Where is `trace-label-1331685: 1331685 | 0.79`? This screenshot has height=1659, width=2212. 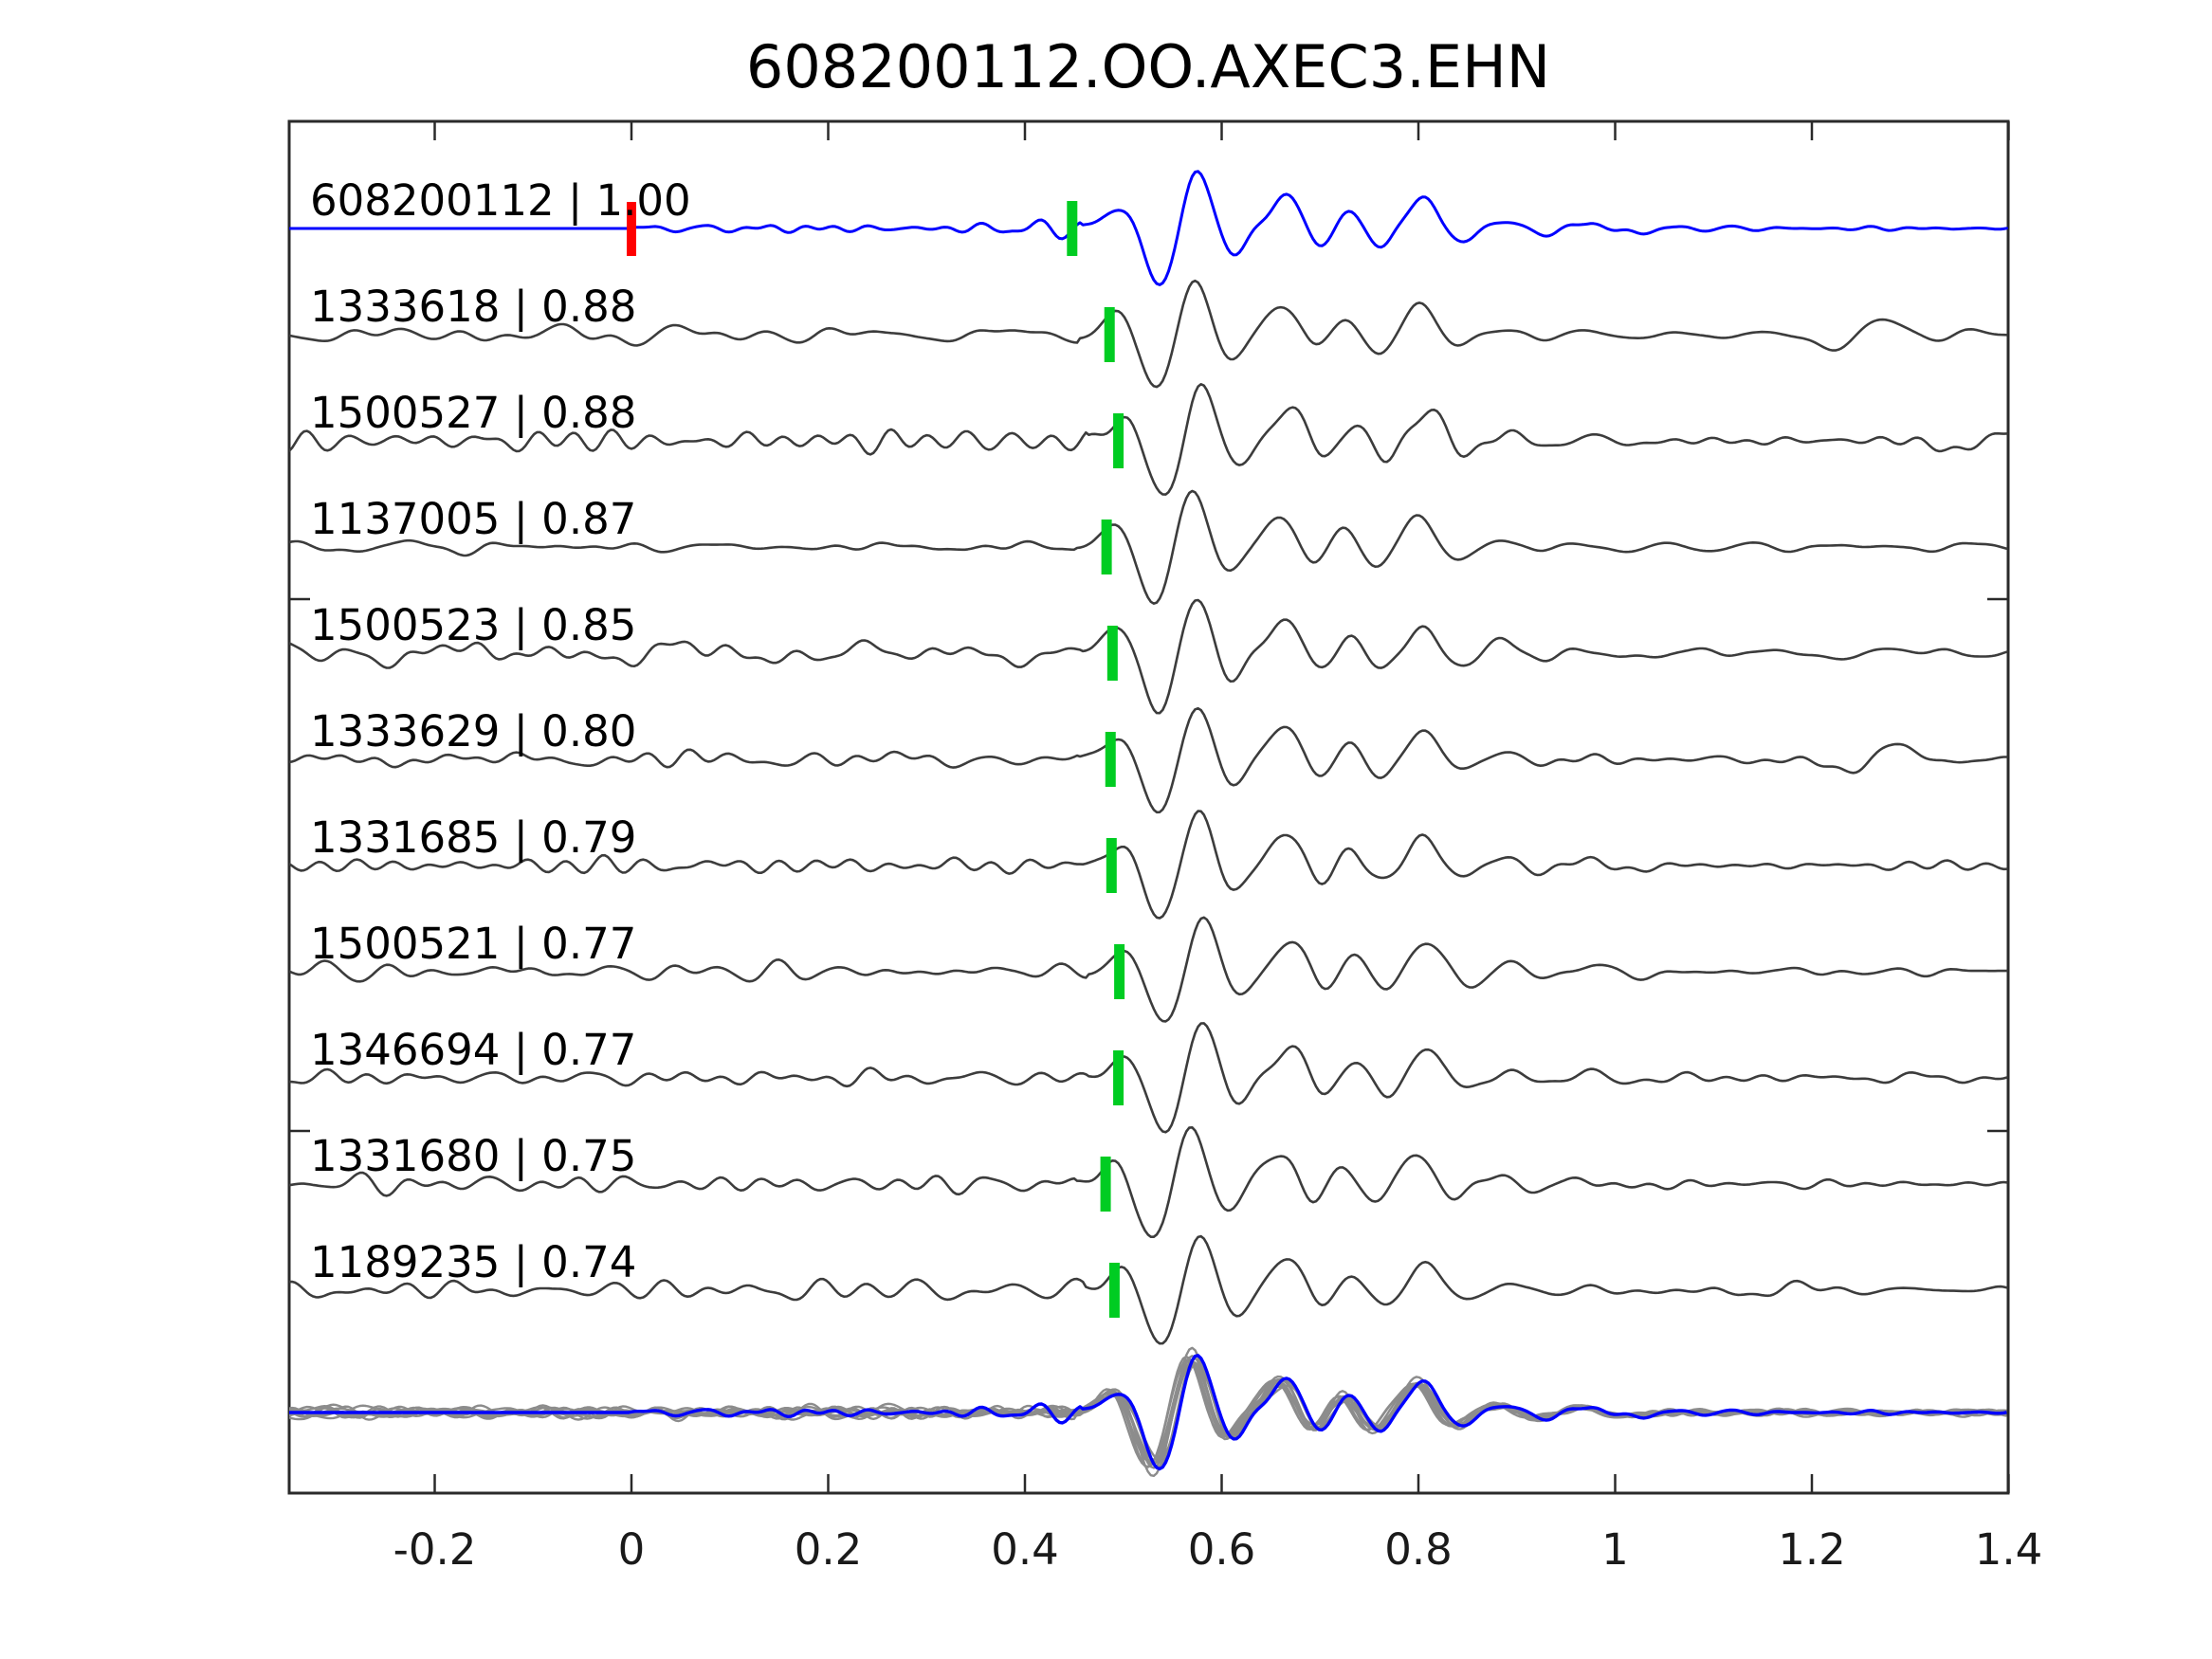
trace-label-1331685: 1331685 | 0.79 is located at coordinates (473, 837).